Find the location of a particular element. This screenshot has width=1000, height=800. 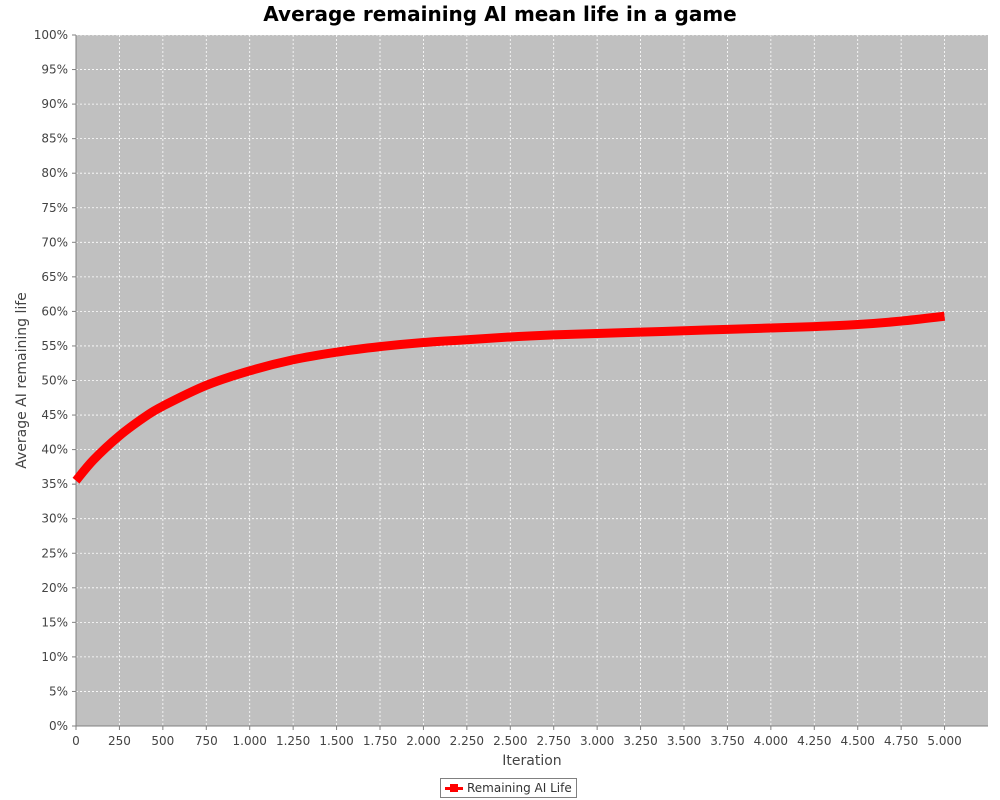

x-tick-label: 750 is located at coordinates (206, 741).